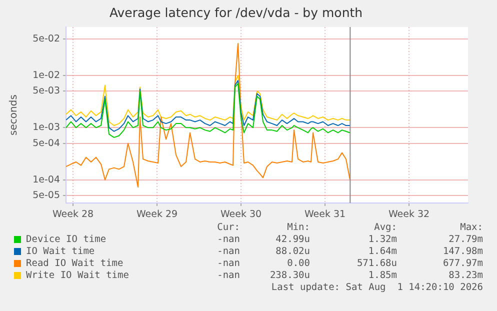  I want to click on text: 83.23m, so click(465, 276).